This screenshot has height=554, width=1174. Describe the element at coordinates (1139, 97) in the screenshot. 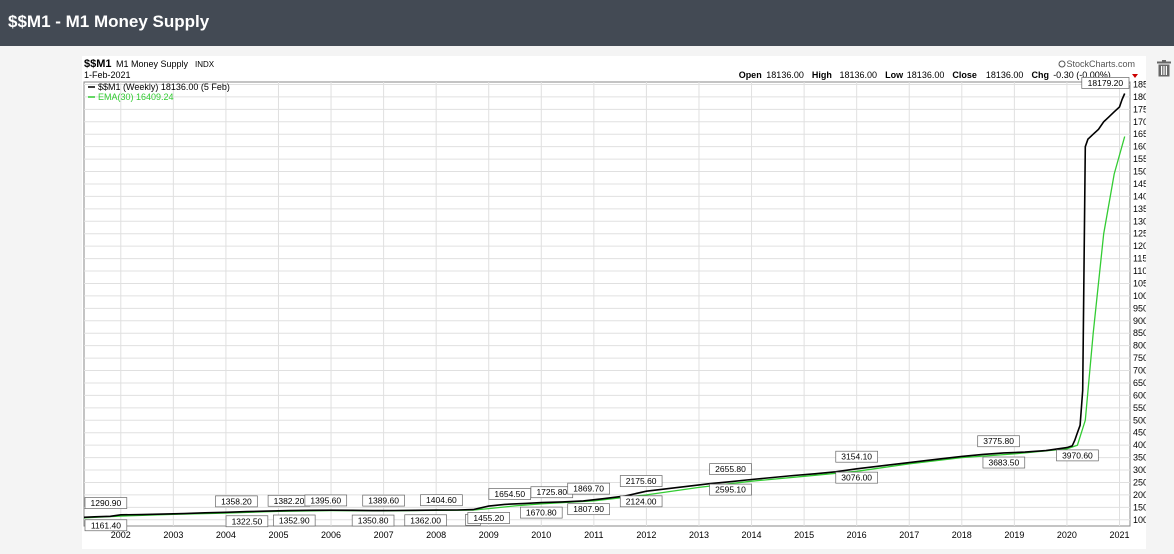

I see `y-tick-label: 18000` at that location.